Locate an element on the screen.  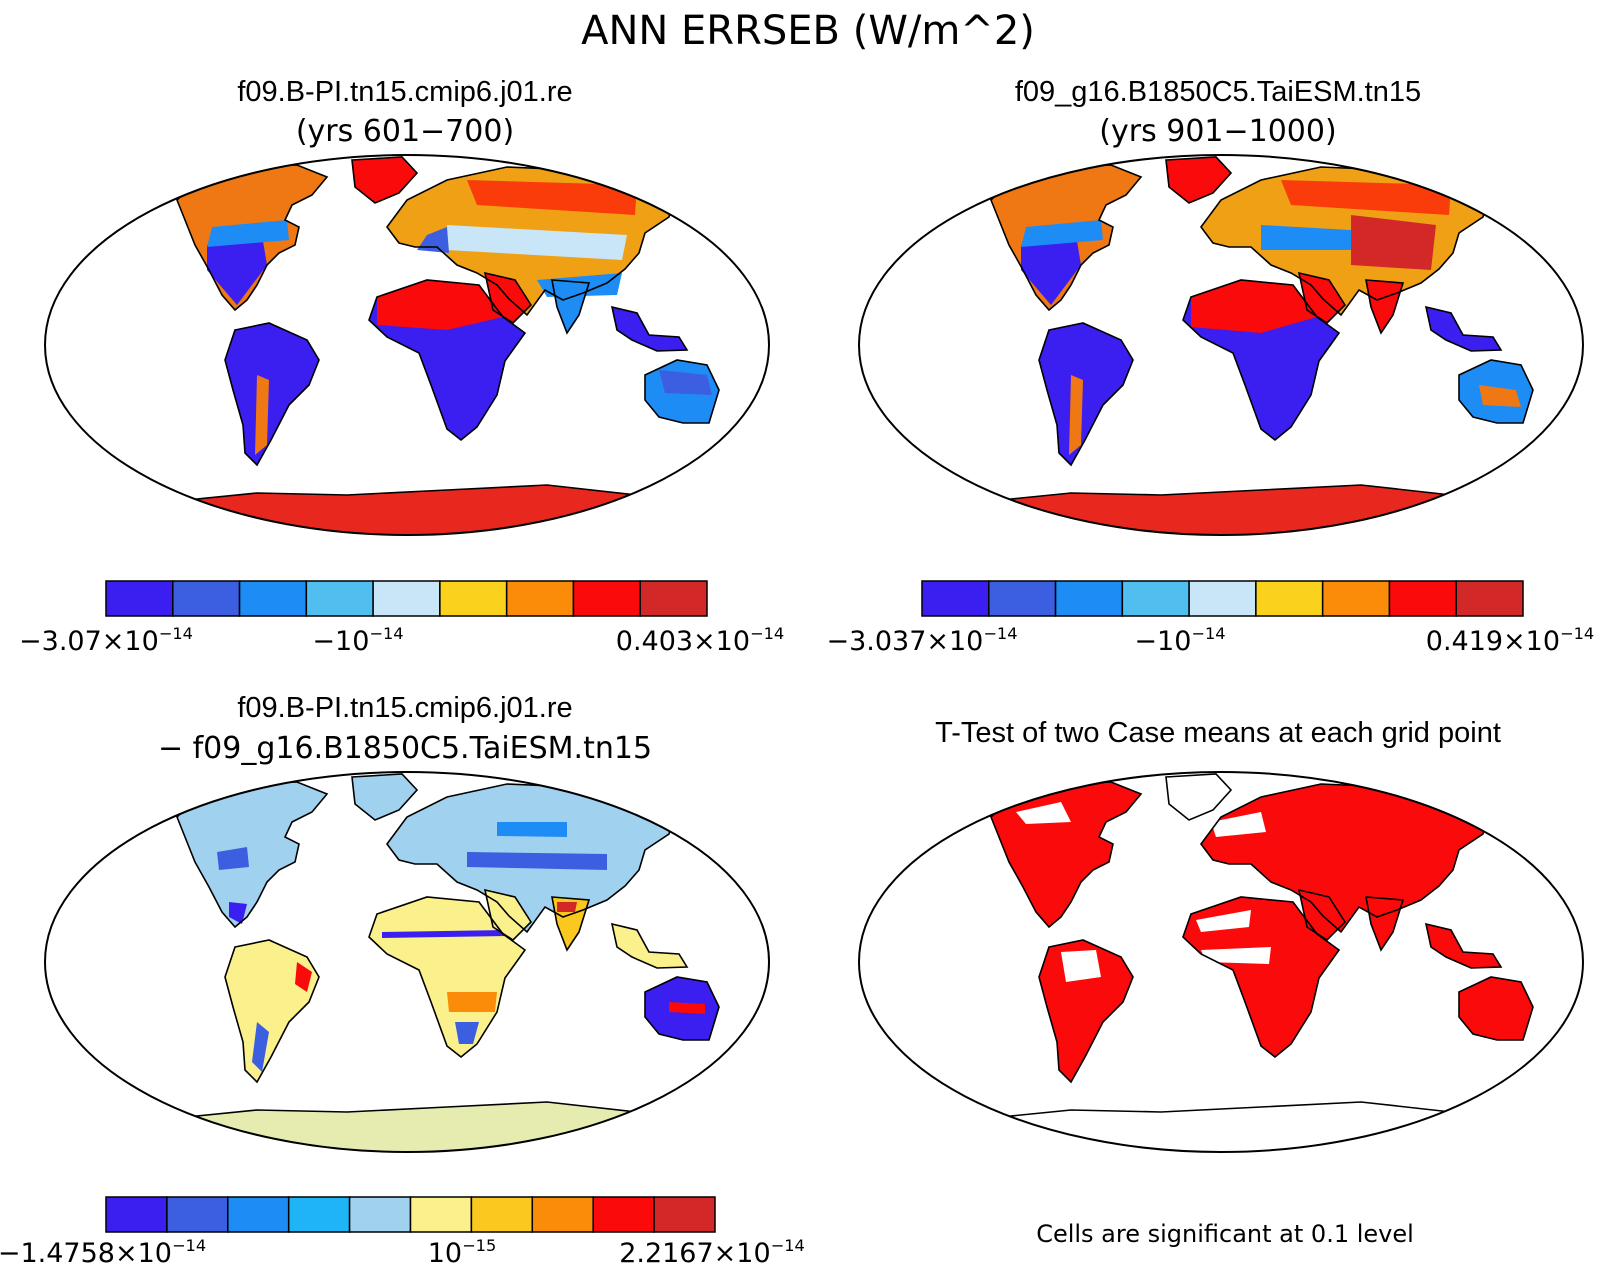
map-ttest-border is located at coordinates (1221, 962).